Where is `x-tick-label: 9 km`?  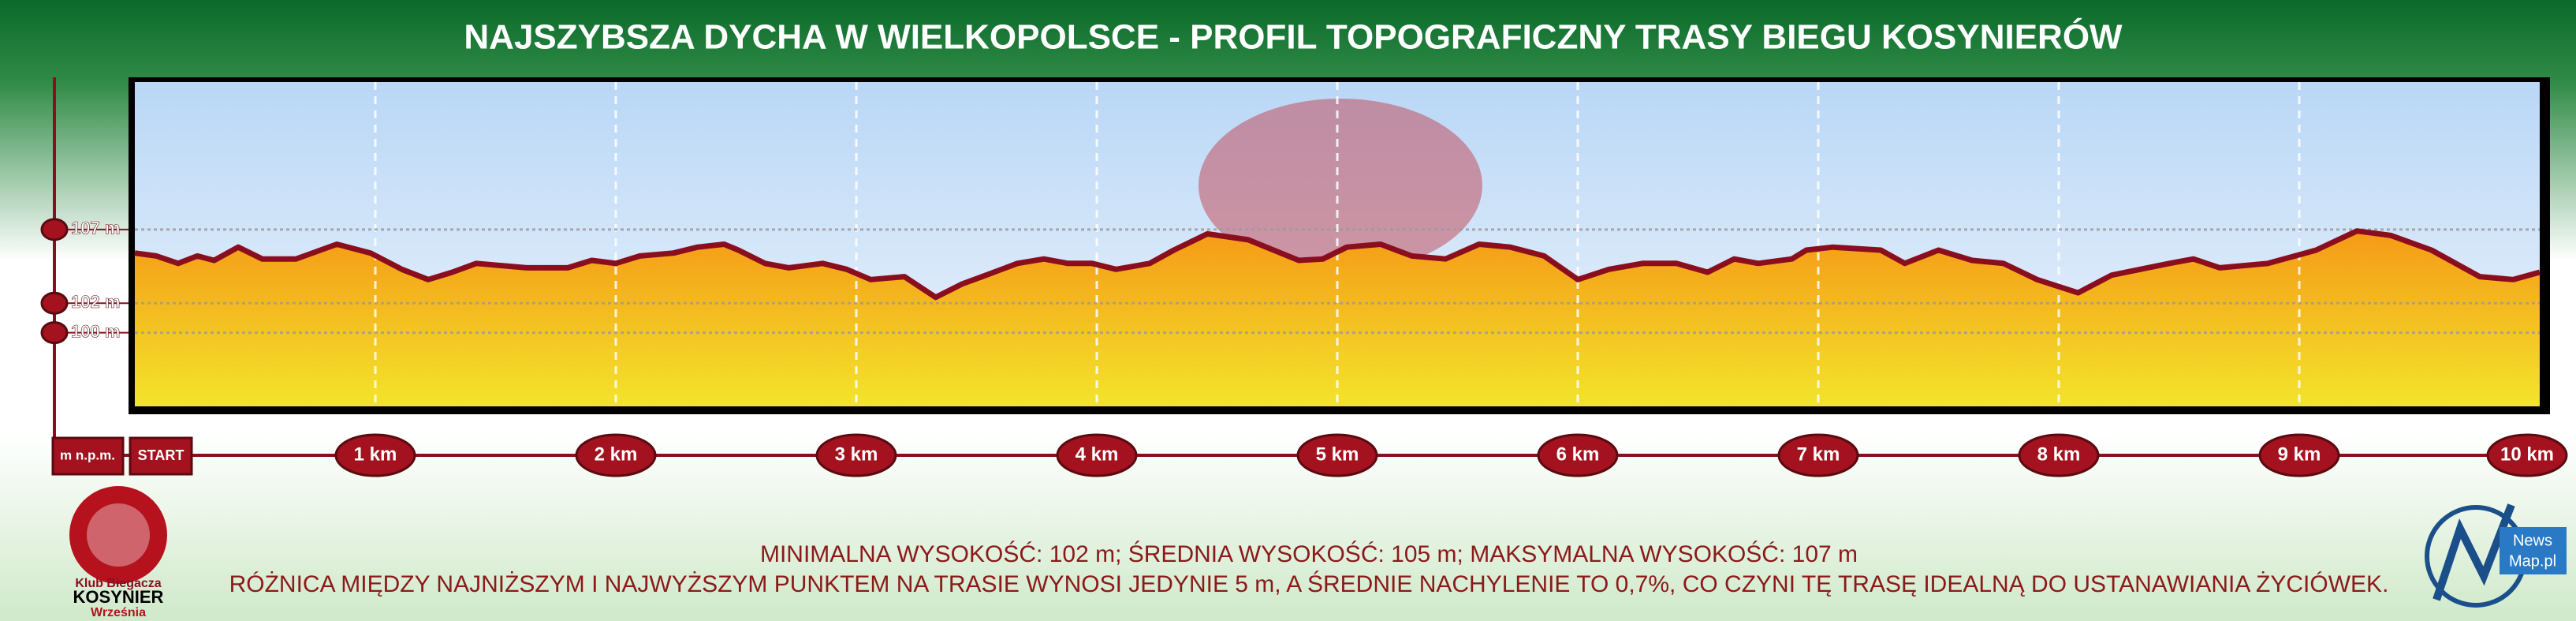
x-tick-label: 9 km is located at coordinates (2300, 454).